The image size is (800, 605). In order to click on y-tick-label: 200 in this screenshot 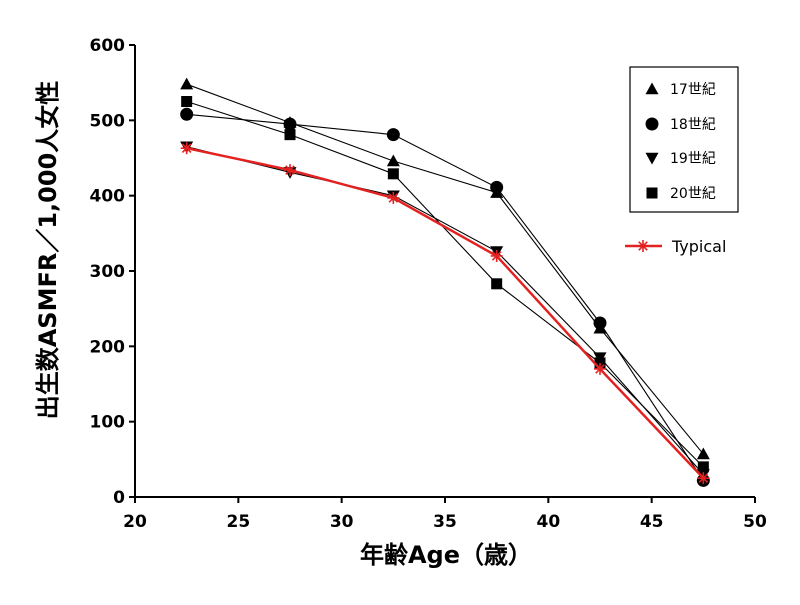, I will do `click(108, 347)`.